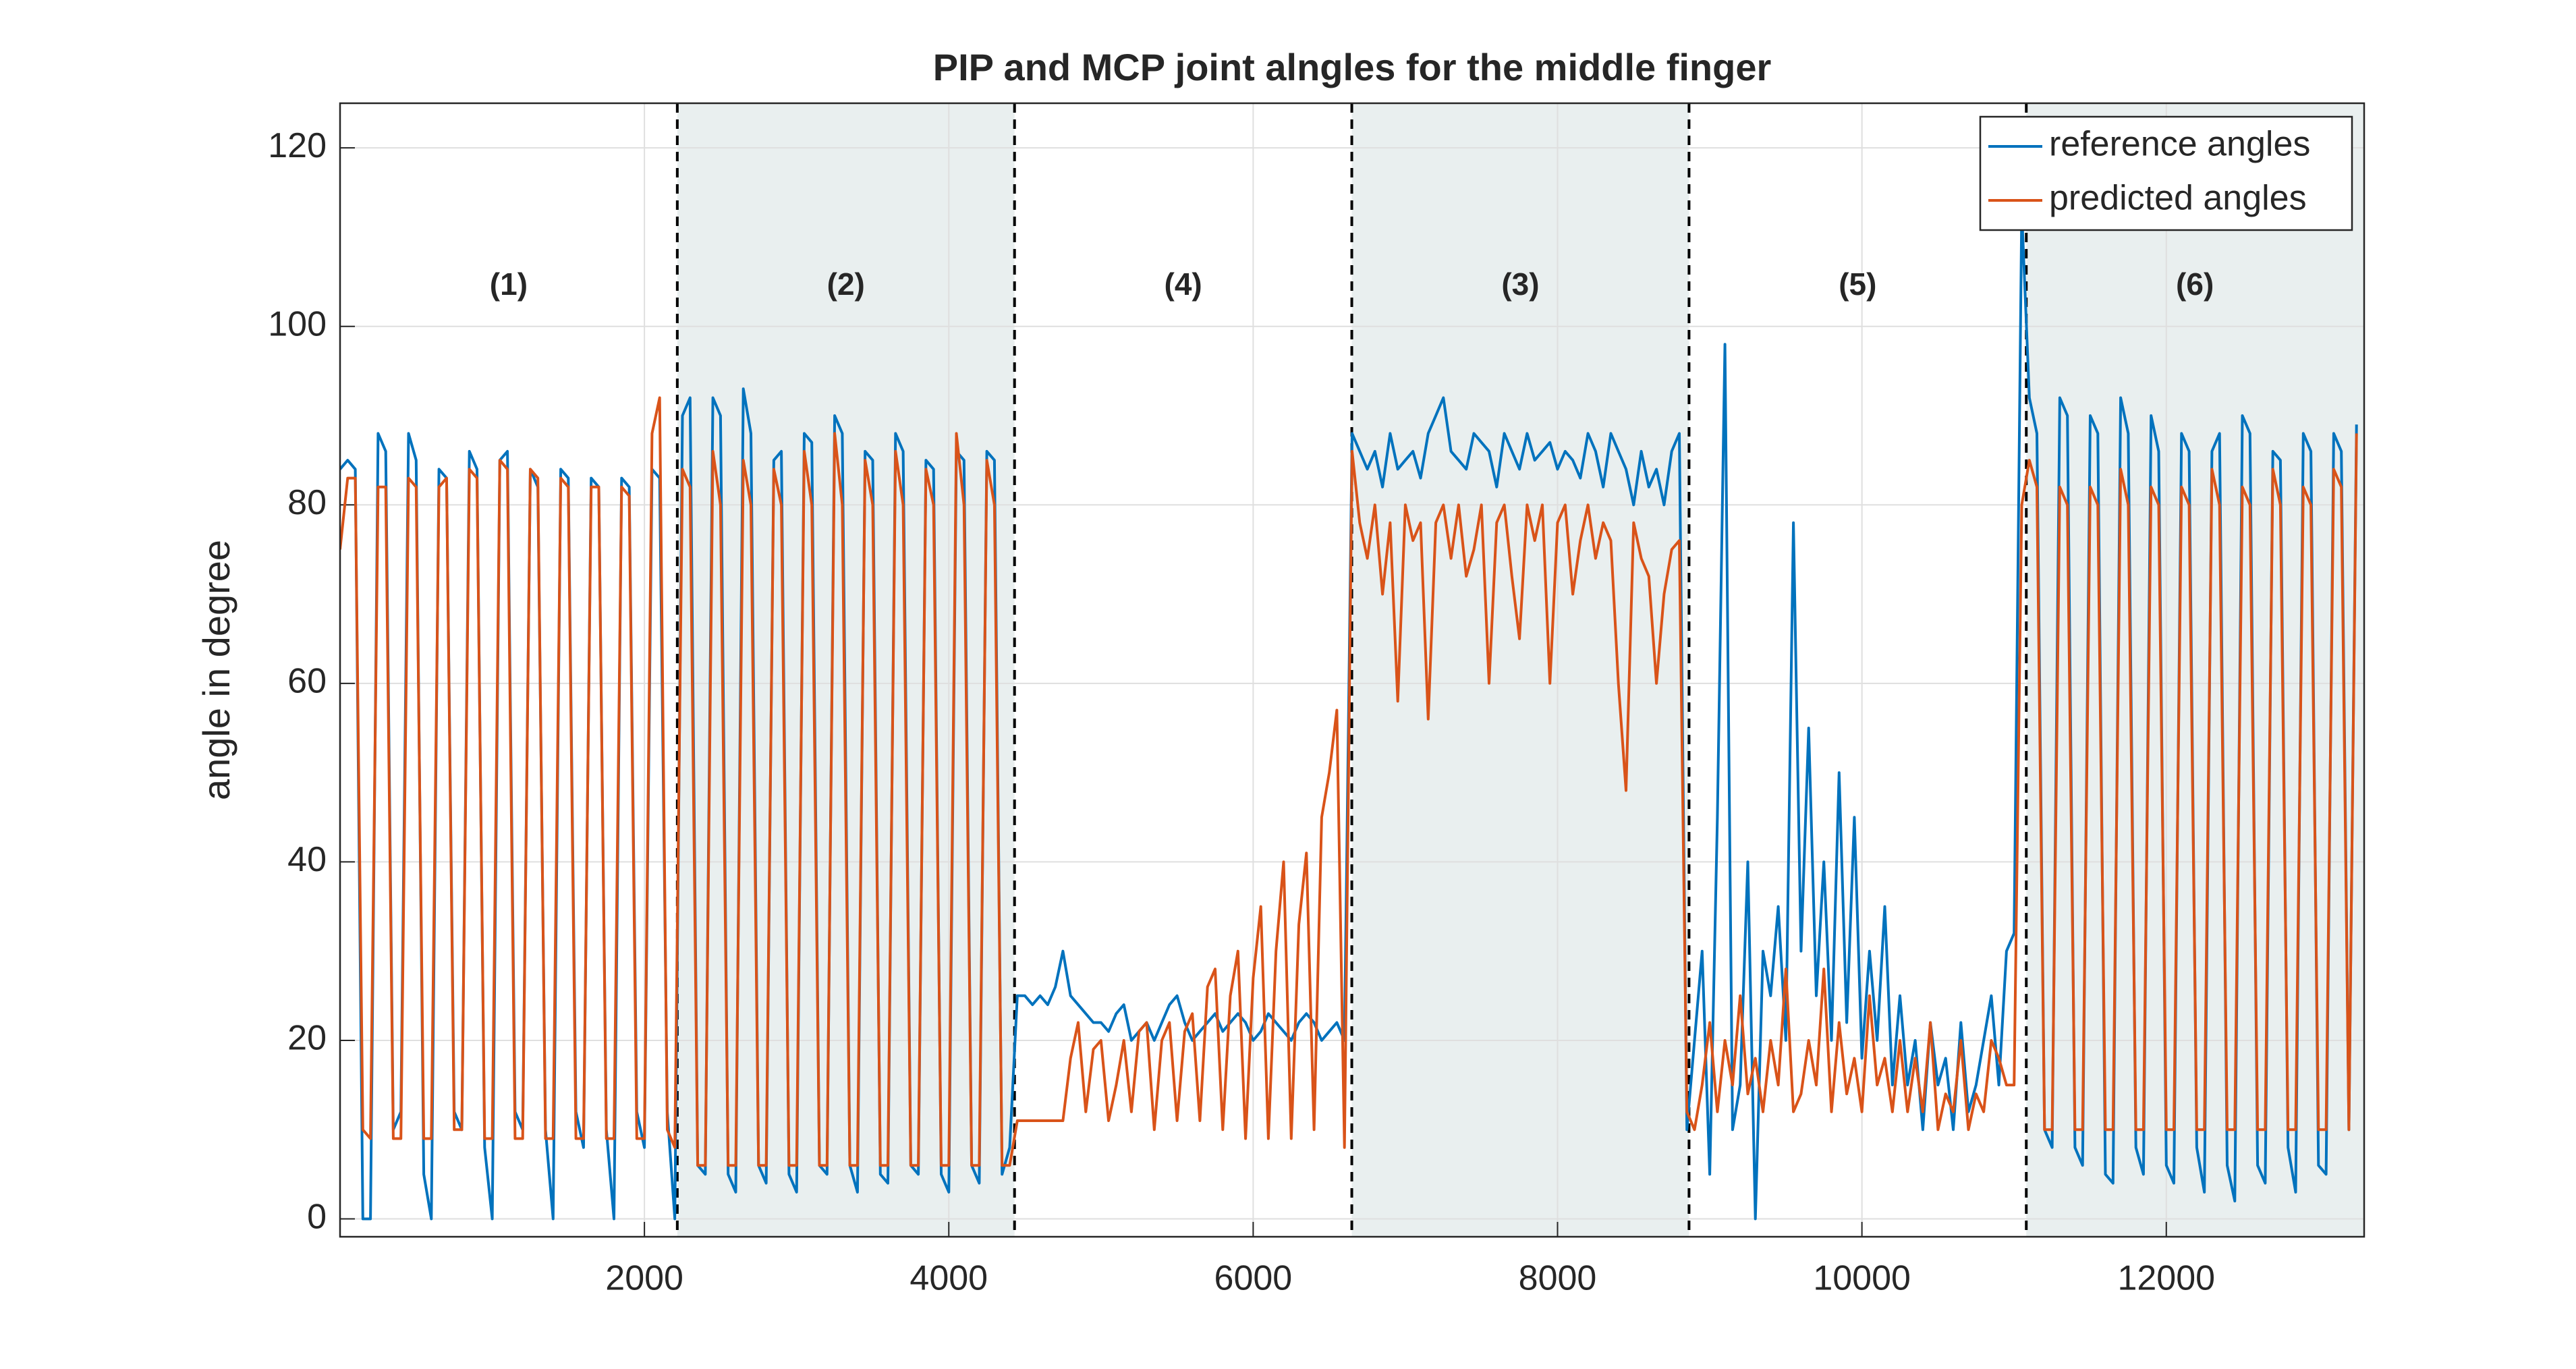 The width and height of the screenshot is (2576, 1369). I want to click on legend-box, so click(2166, 173).